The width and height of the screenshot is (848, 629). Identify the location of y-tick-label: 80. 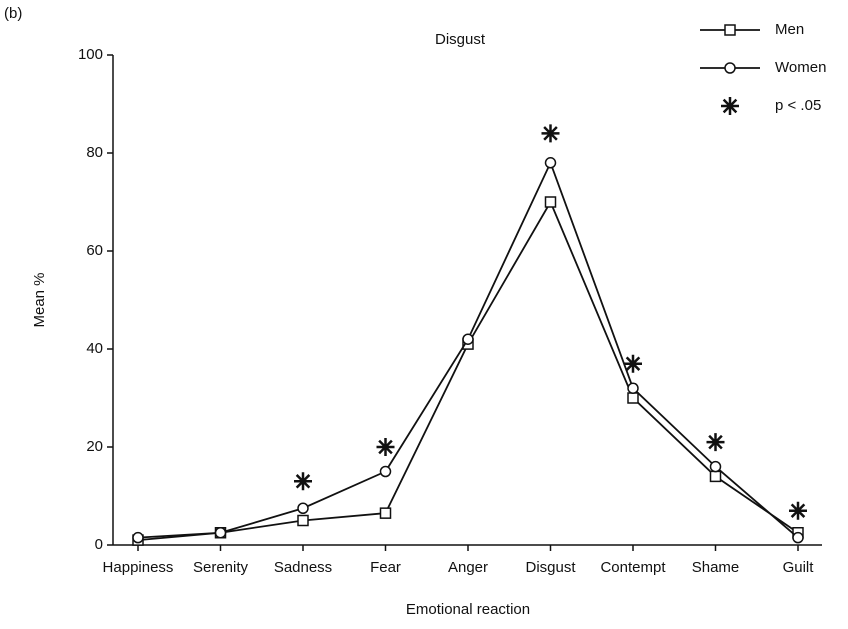
(94, 152).